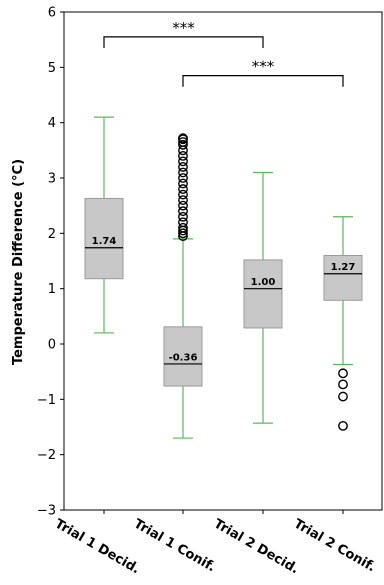 The height and width of the screenshot is (585, 384). What do you see at coordinates (263, 282) in the screenshot?
I see `median-label: 1.00` at bounding box center [263, 282].